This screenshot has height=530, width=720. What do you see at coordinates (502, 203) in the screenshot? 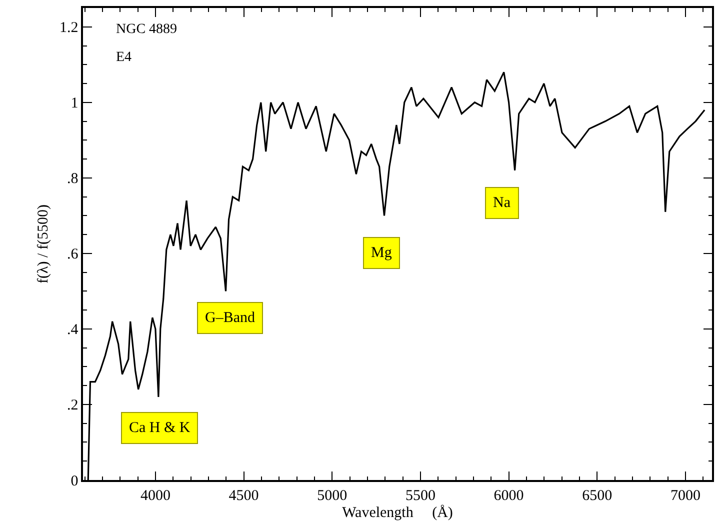
I see `annotation: Na` at bounding box center [502, 203].